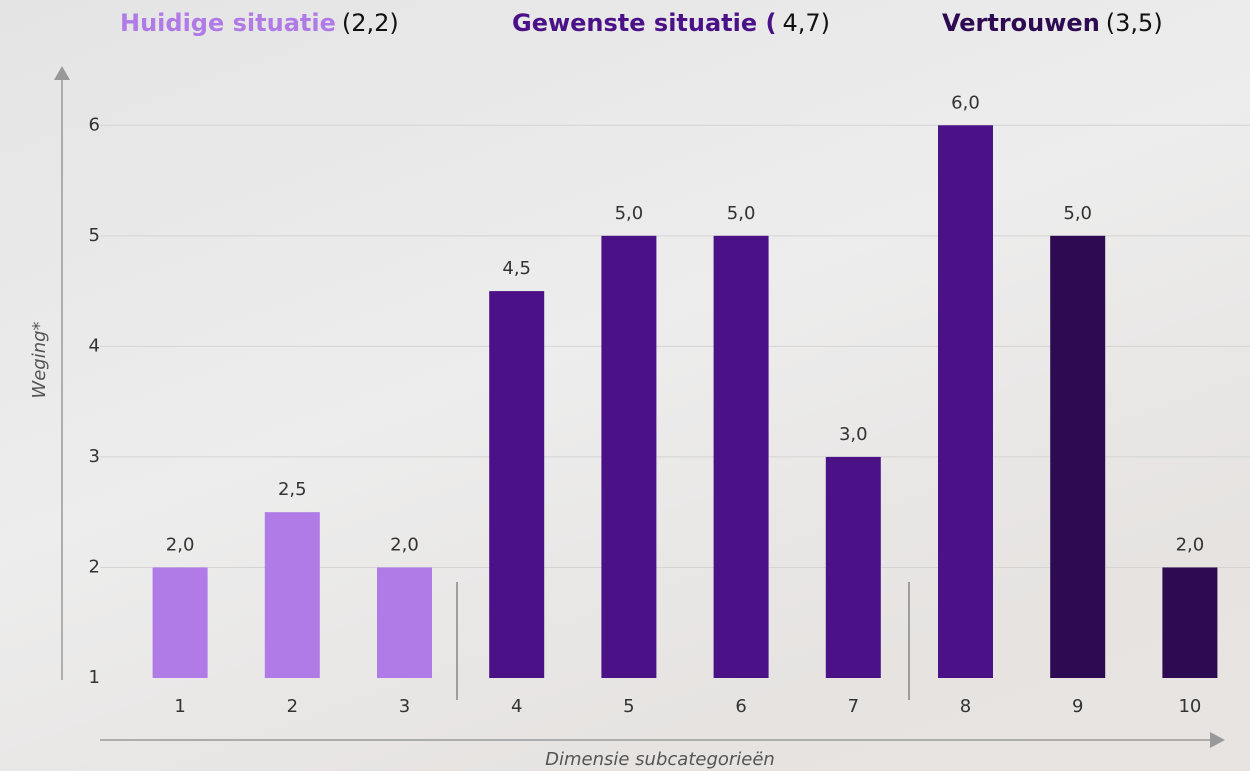  Describe the element at coordinates (660, 759) in the screenshot. I see `x-axis-label: Dimensie subcategorieën` at that location.